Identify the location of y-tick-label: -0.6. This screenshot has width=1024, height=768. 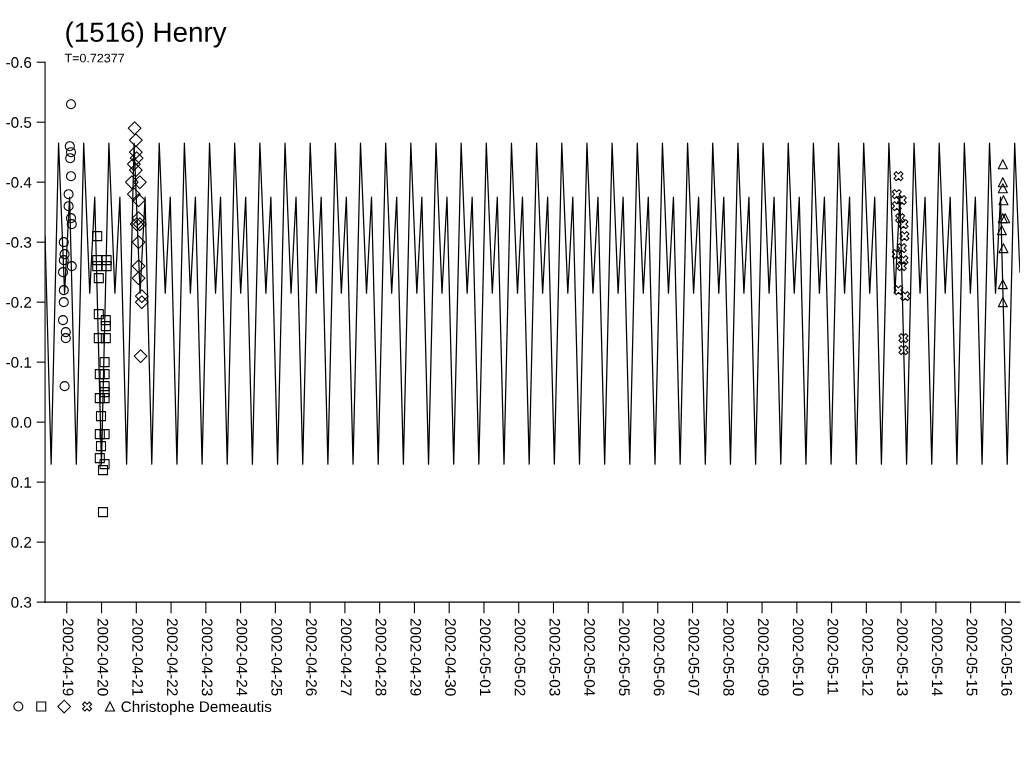
(19, 62).